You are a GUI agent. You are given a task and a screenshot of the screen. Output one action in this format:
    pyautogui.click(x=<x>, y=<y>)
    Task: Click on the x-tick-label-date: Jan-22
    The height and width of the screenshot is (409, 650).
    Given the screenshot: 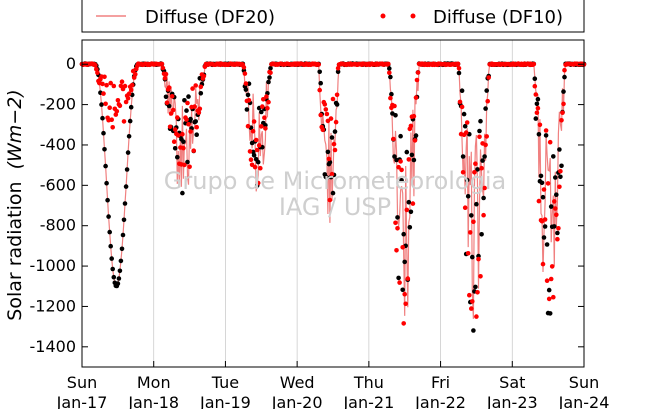 What is the action you would take?
    pyautogui.click(x=440, y=401)
    